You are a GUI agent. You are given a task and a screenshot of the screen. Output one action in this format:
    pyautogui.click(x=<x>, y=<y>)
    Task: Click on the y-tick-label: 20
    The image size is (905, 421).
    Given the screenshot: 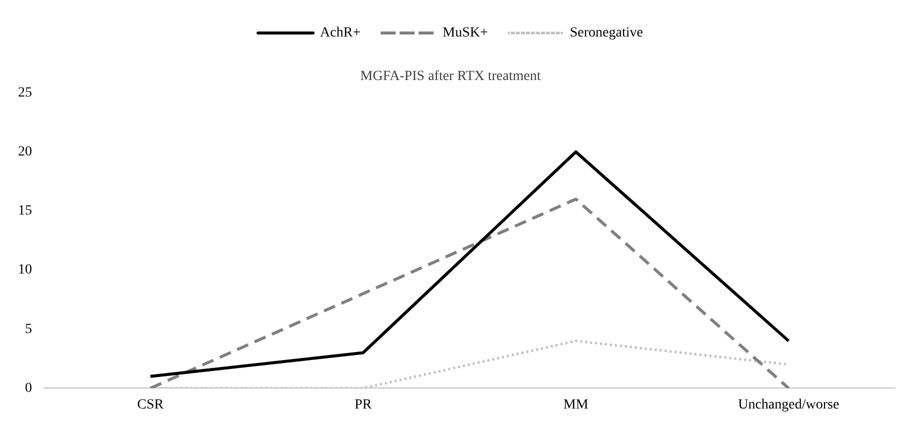 What is the action you would take?
    pyautogui.click(x=25, y=152)
    